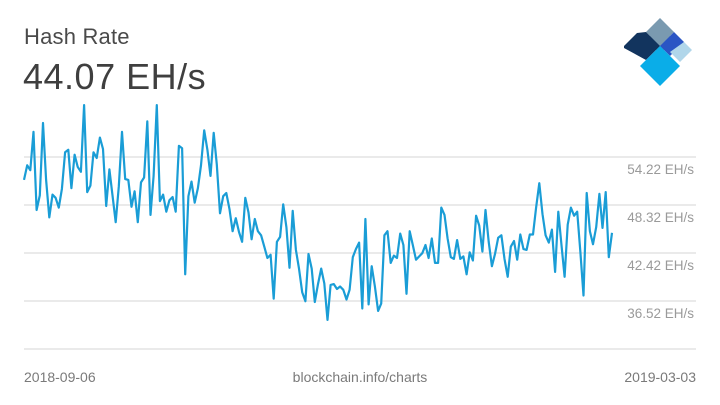  What do you see at coordinates (77, 36) in the screenshot?
I see `chart-title: Hash Rate` at bounding box center [77, 36].